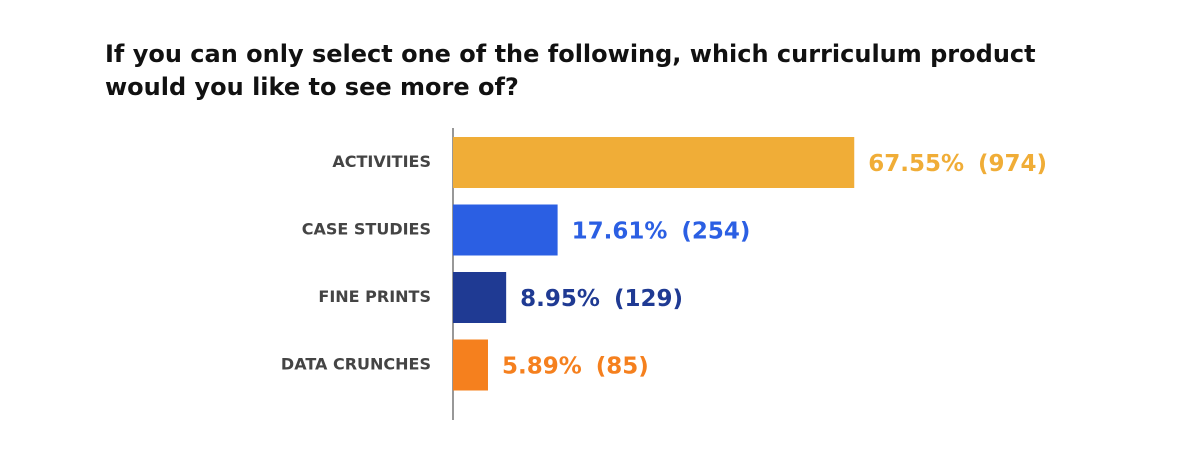 The image size is (1200, 474). What do you see at coordinates (1012, 164) in the screenshot?
I see `count-label: (974)` at bounding box center [1012, 164].